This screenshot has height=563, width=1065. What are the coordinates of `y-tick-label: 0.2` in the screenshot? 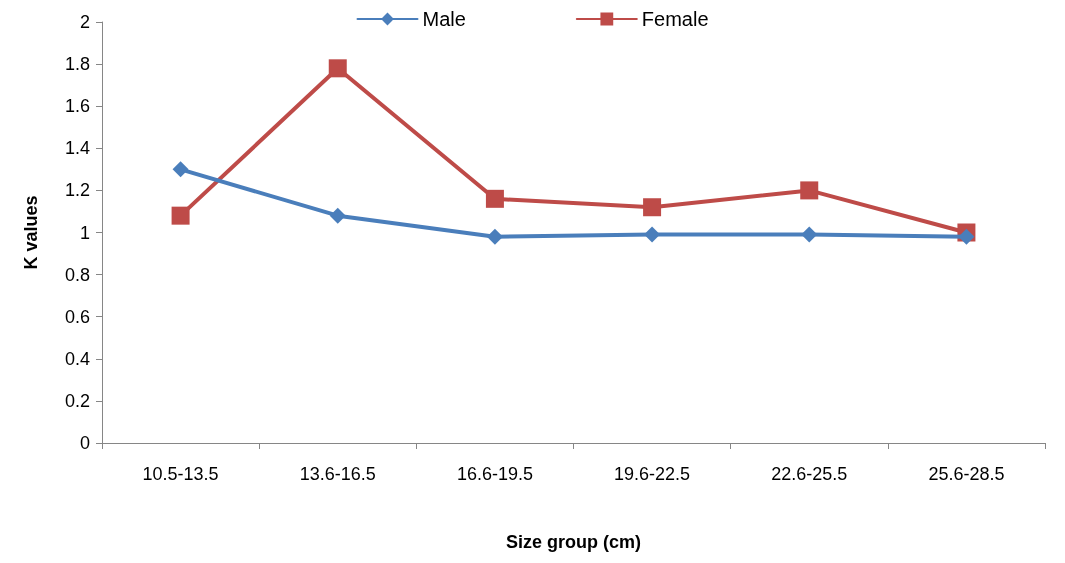 It's located at (77, 400).